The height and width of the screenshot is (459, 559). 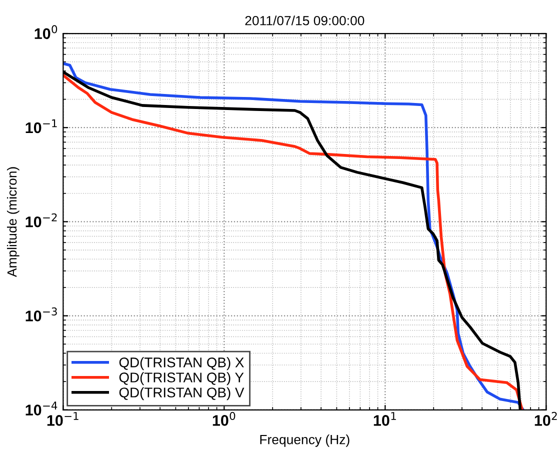 What do you see at coordinates (181, 379) in the screenshot?
I see `legend-label: QD(TRISTAN QB) Y` at bounding box center [181, 379].